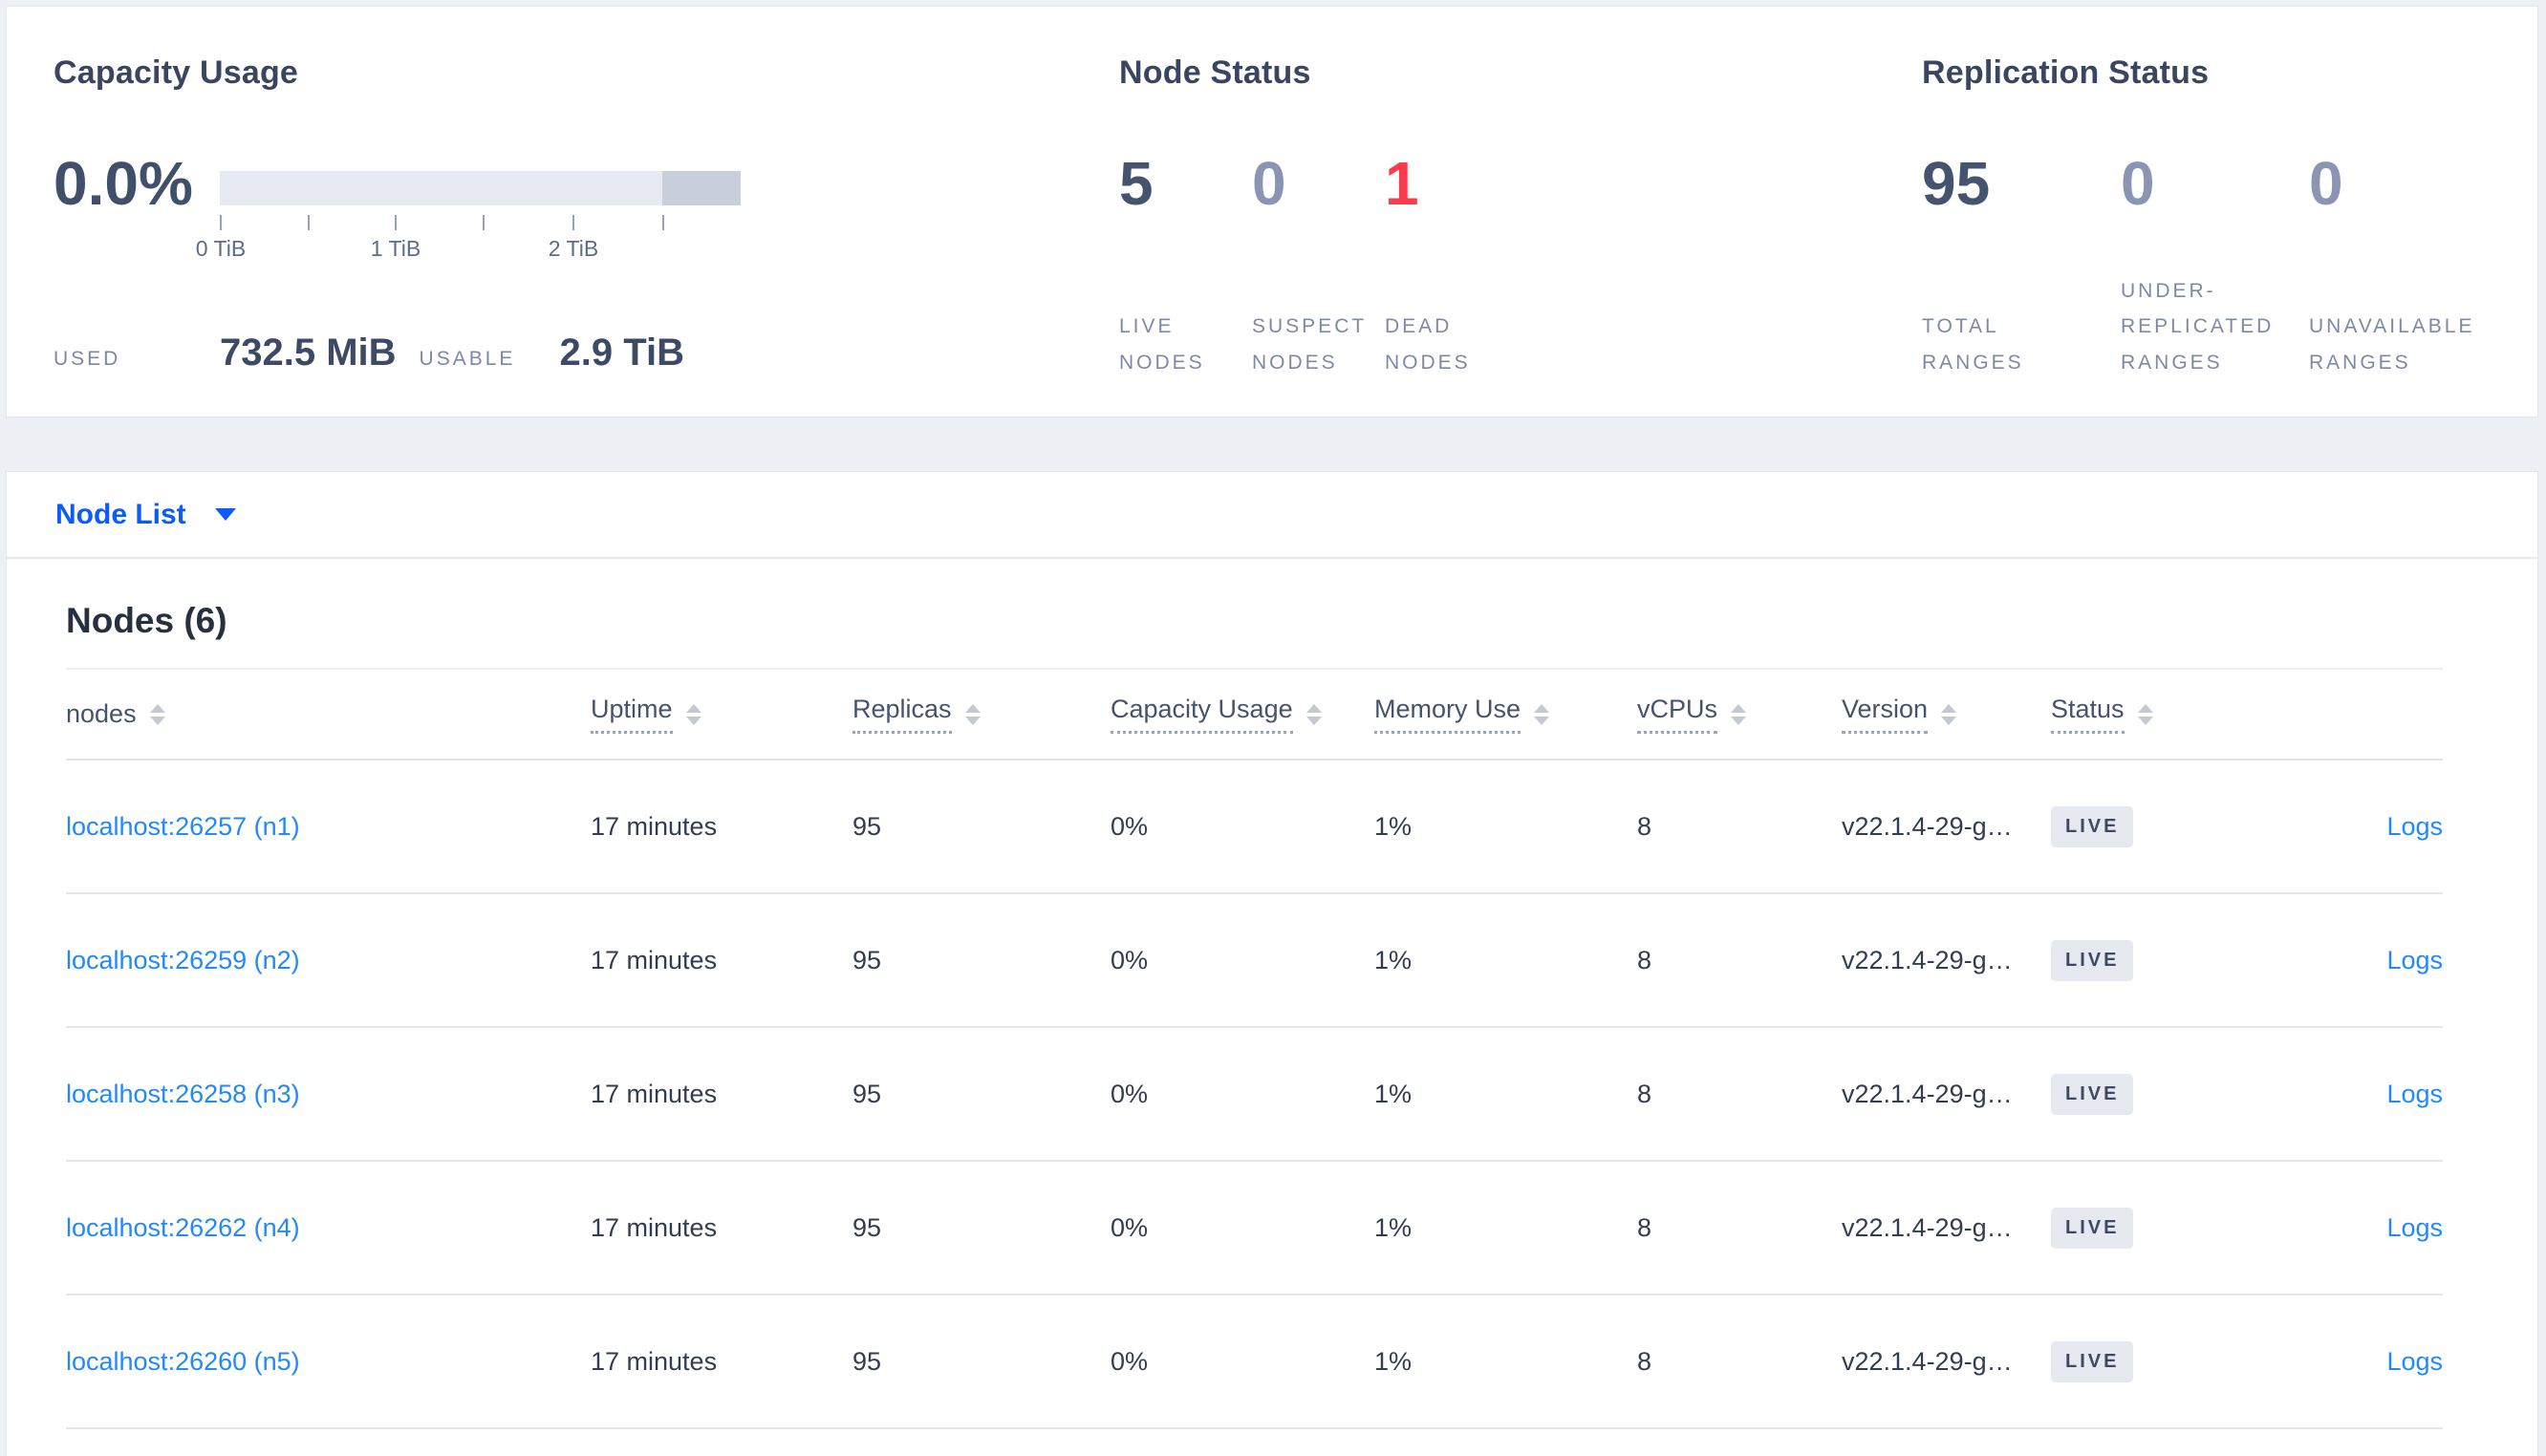  Describe the element at coordinates (1973, 345) in the screenshot. I see `total-ranges-label: TOTAL RANGES` at that location.